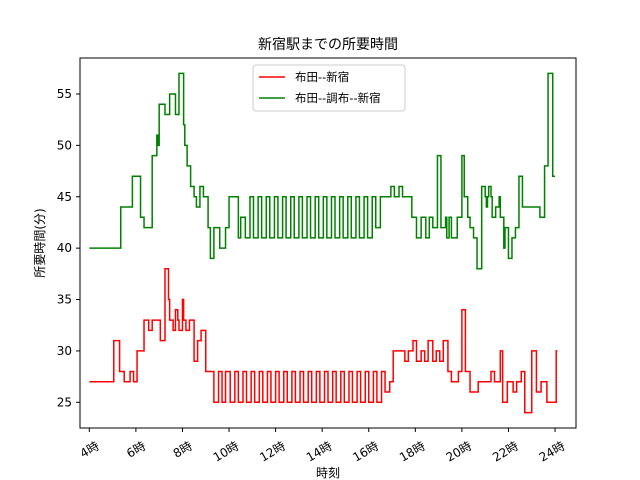 The width and height of the screenshot is (640, 480). Describe the element at coordinates (329, 88) in the screenshot. I see `legend-box` at that location.